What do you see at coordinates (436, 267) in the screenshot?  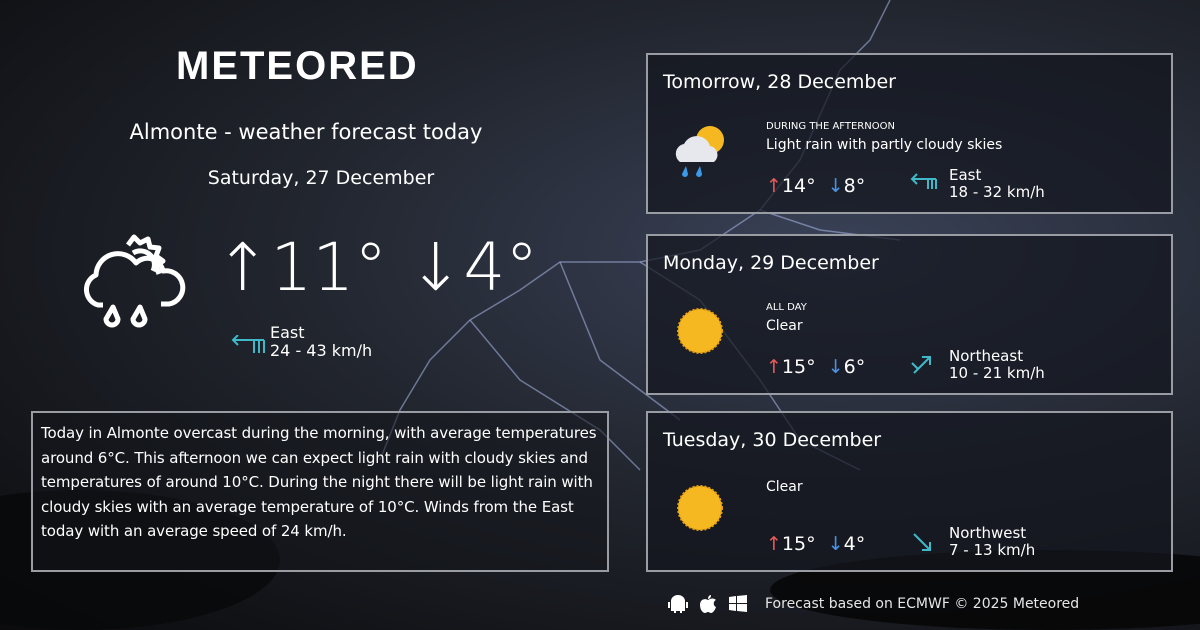 I see `arrow-down-icon: ↓` at bounding box center [436, 267].